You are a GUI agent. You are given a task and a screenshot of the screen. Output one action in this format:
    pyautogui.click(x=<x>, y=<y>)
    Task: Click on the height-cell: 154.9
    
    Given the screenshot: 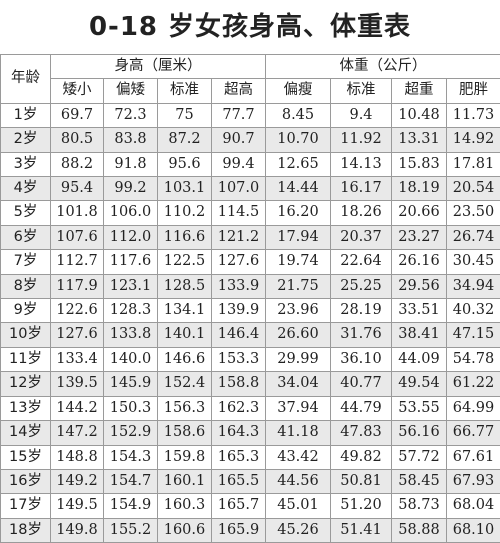 What is the action you would take?
    pyautogui.click(x=131, y=506)
    